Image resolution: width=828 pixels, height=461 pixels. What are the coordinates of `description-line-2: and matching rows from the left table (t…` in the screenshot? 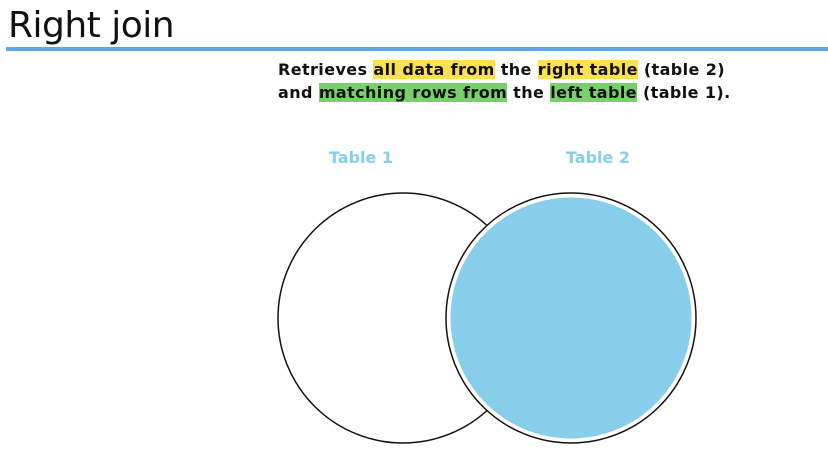 It's located at (504, 92).